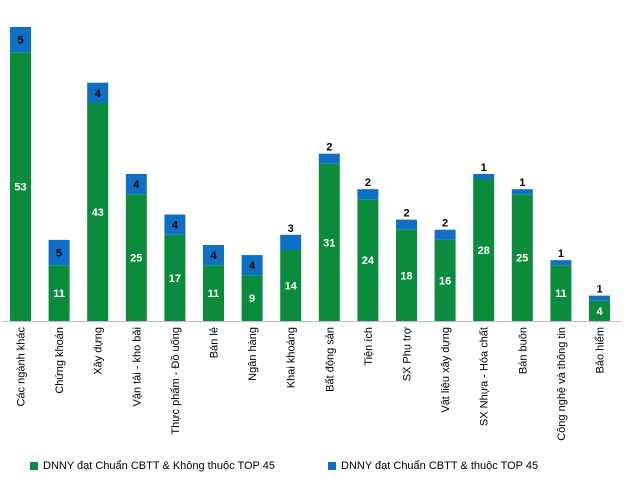 This screenshot has width=624, height=479. Describe the element at coordinates (446, 370) in the screenshot. I see `category-label: Vật liệu xây dựng` at that location.